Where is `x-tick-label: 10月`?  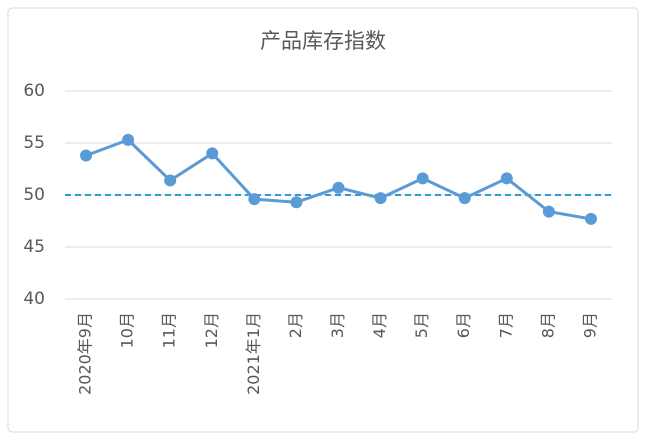
x-tick-label: 10月 is located at coordinates (127, 330).